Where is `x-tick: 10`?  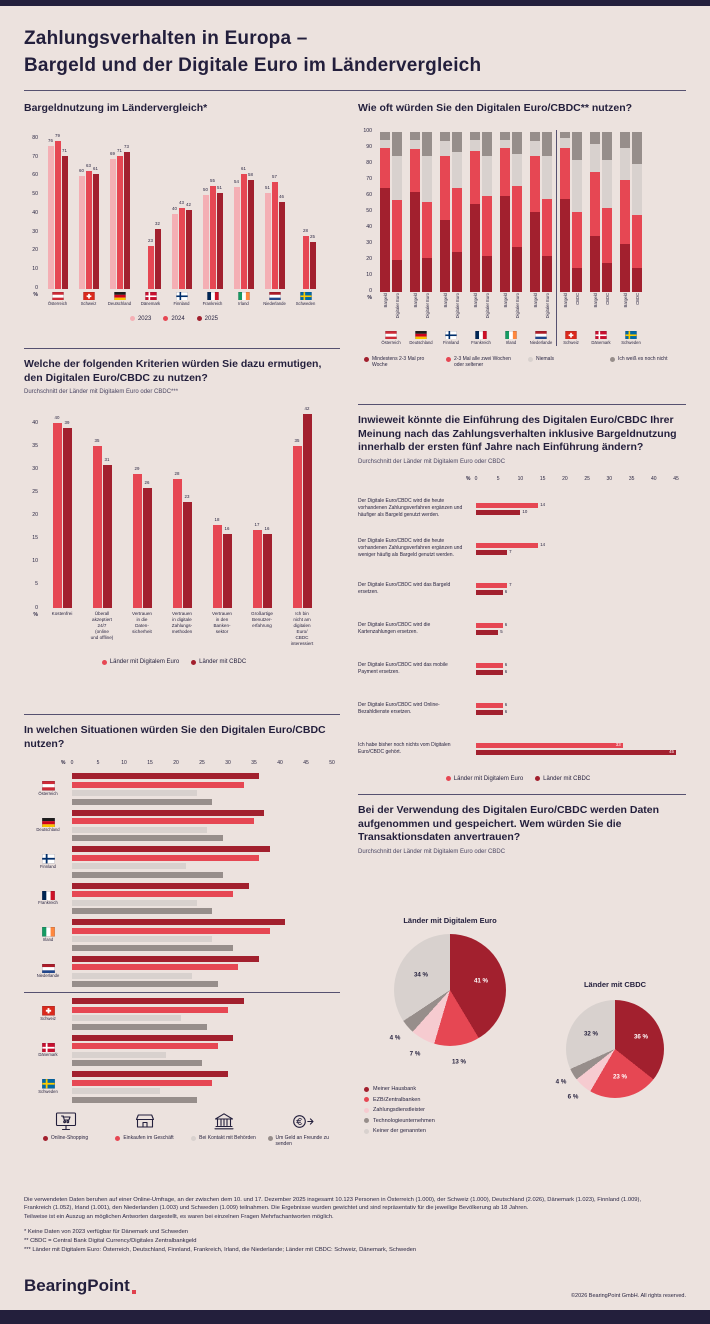 x-tick: 10 is located at coordinates (520, 478).